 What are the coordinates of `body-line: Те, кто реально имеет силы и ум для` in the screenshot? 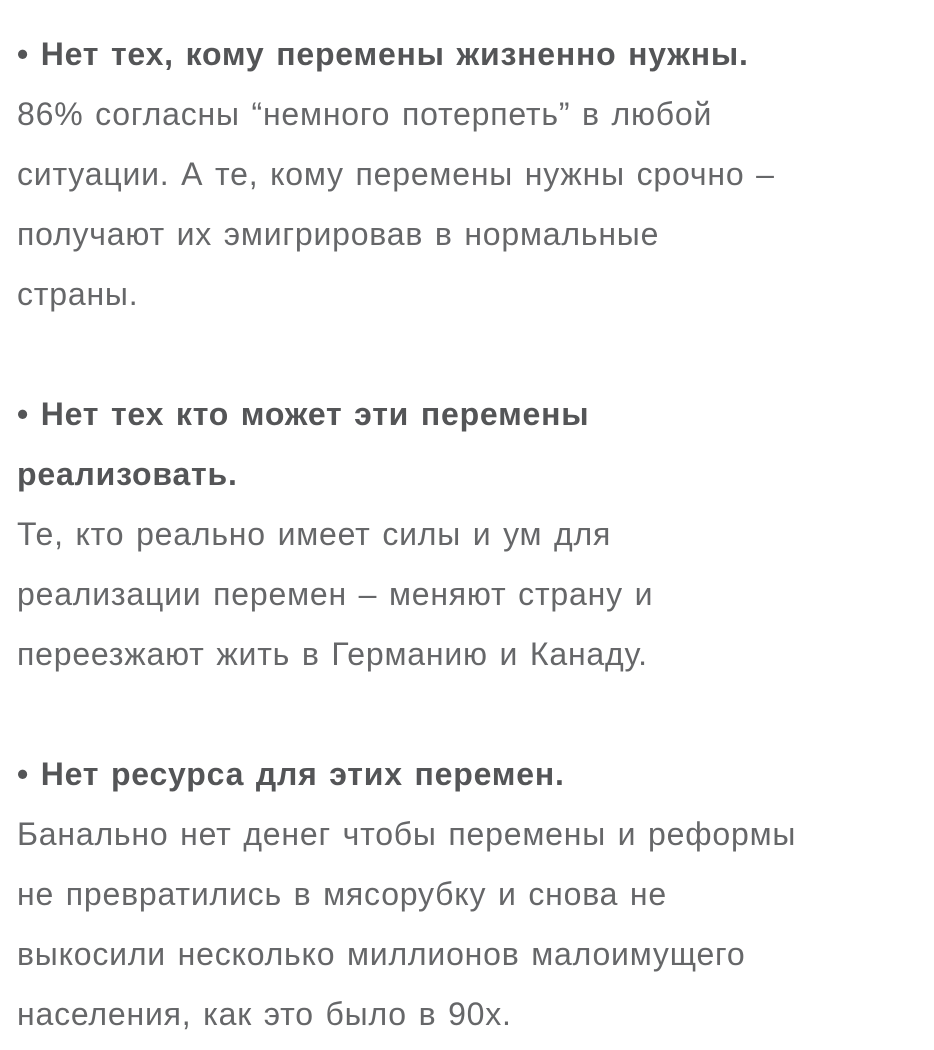 It's located at (314, 534).